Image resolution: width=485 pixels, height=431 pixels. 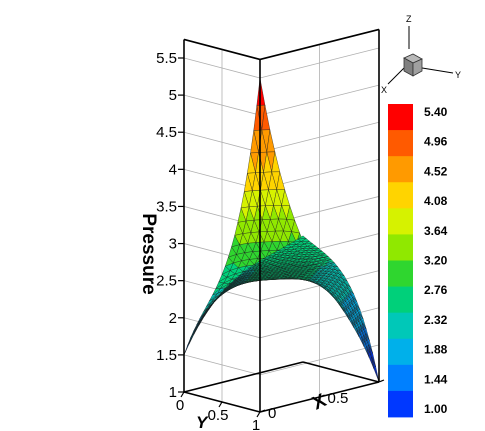 I want to click on x-tick-label: 0.5, so click(x=338, y=398).